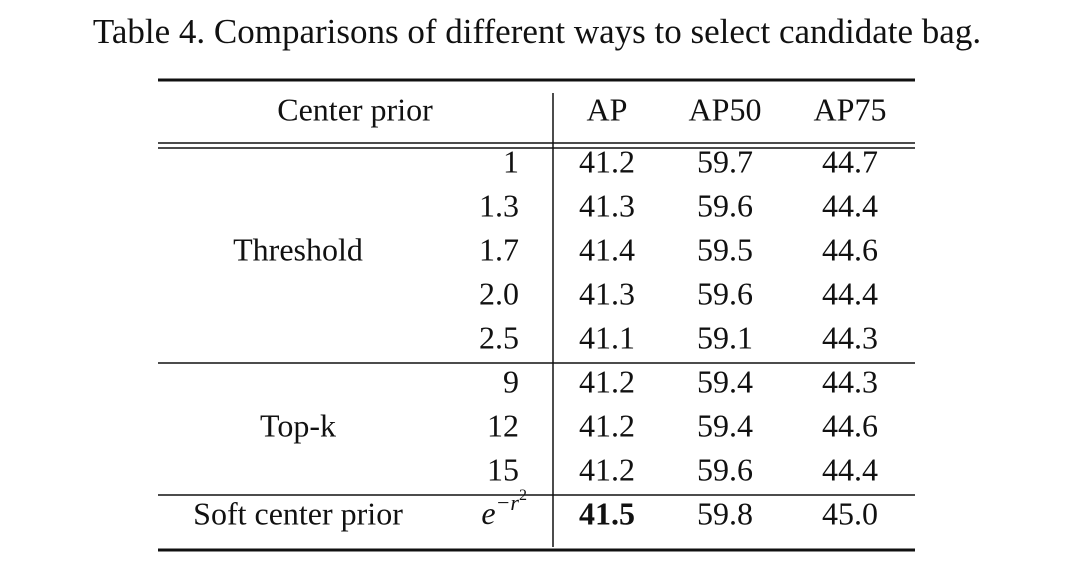 The height and width of the screenshot is (572, 1080). Describe the element at coordinates (523, 495) in the screenshot. I see `formula-exponent-power: 2` at that location.